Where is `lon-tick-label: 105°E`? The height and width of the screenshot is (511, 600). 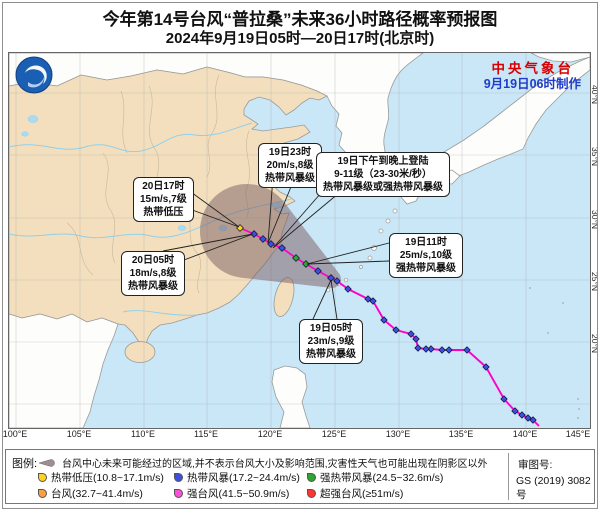 lon-tick-label: 105°E is located at coordinates (79, 434).